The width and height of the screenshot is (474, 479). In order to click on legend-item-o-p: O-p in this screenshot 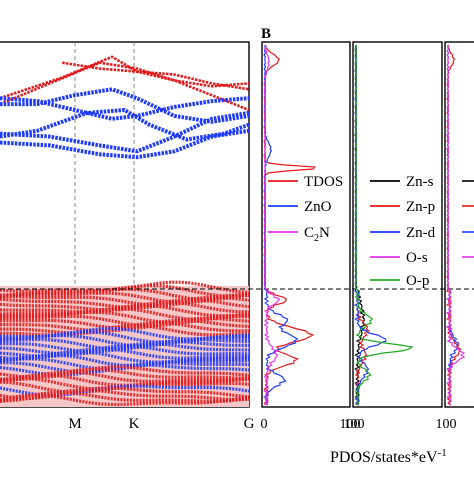, I will do `click(399, 281)`.